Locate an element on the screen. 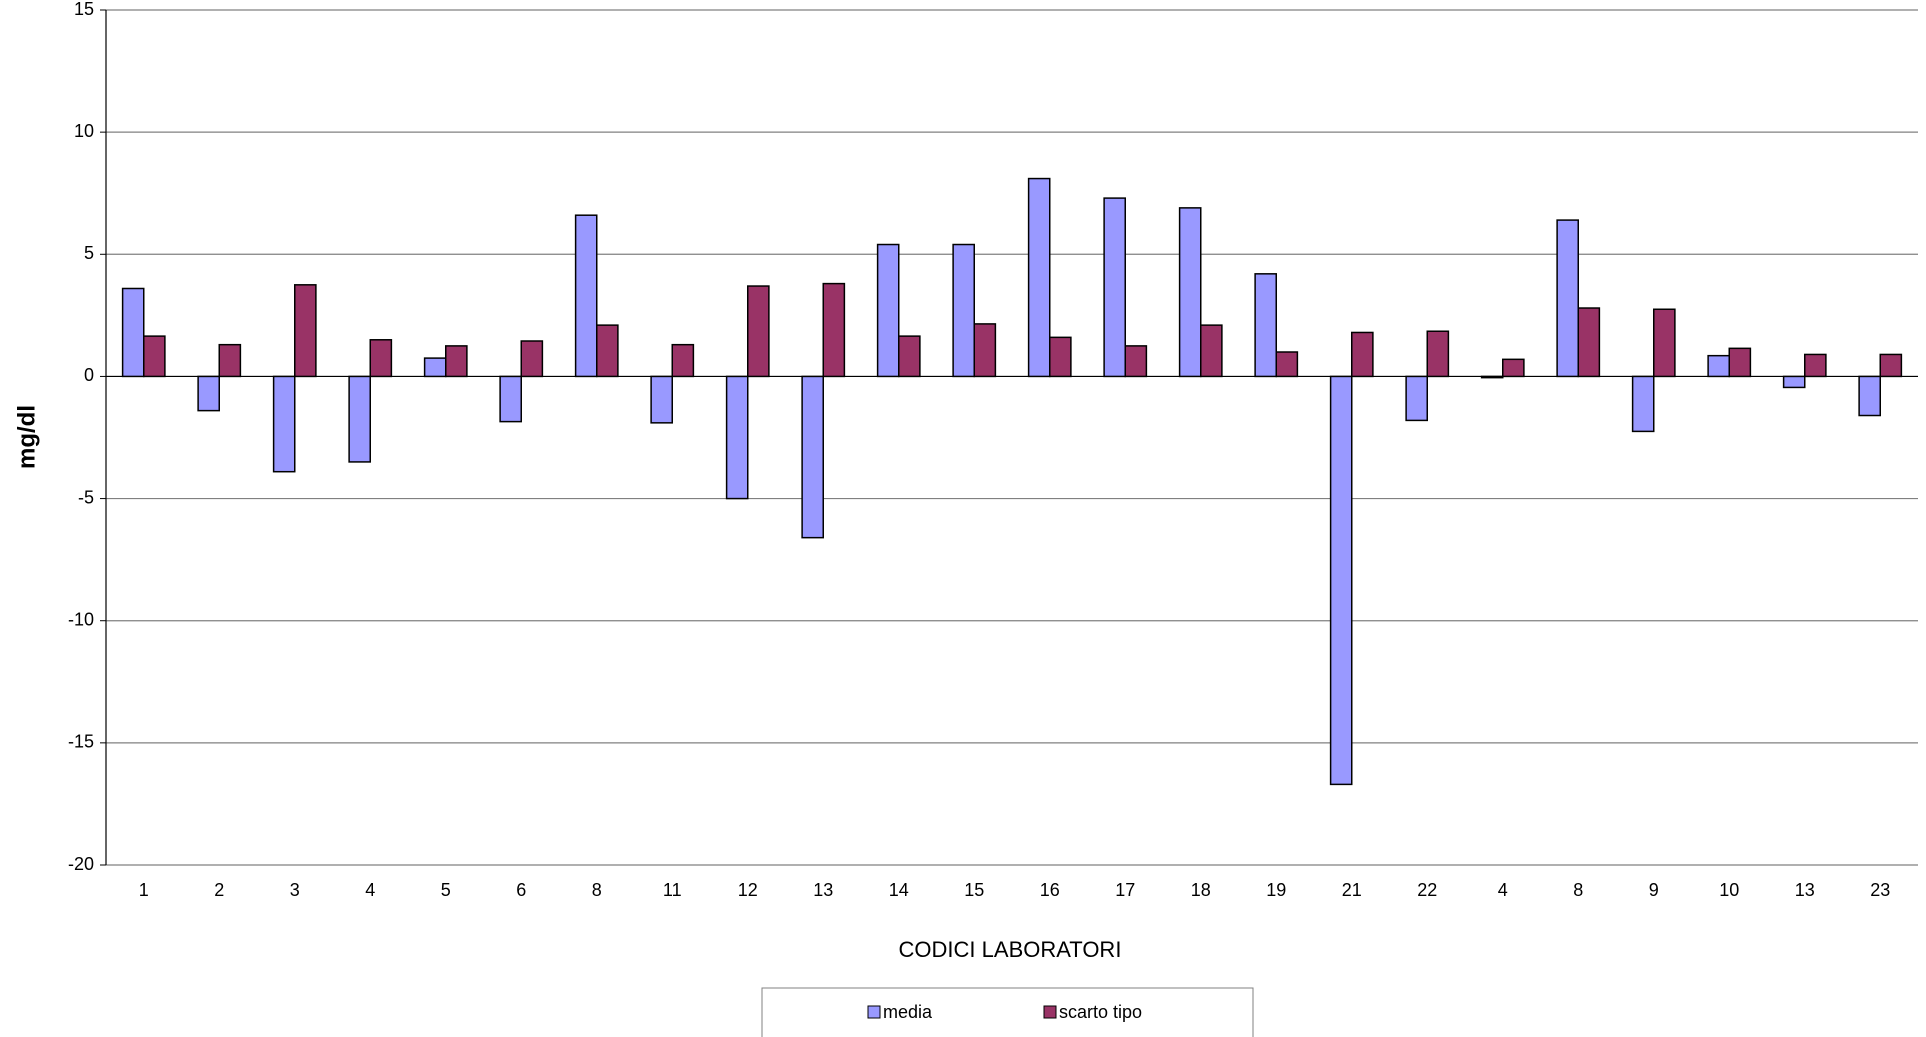 The width and height of the screenshot is (1926, 1037). x-tick-label: 3 is located at coordinates (295, 890).